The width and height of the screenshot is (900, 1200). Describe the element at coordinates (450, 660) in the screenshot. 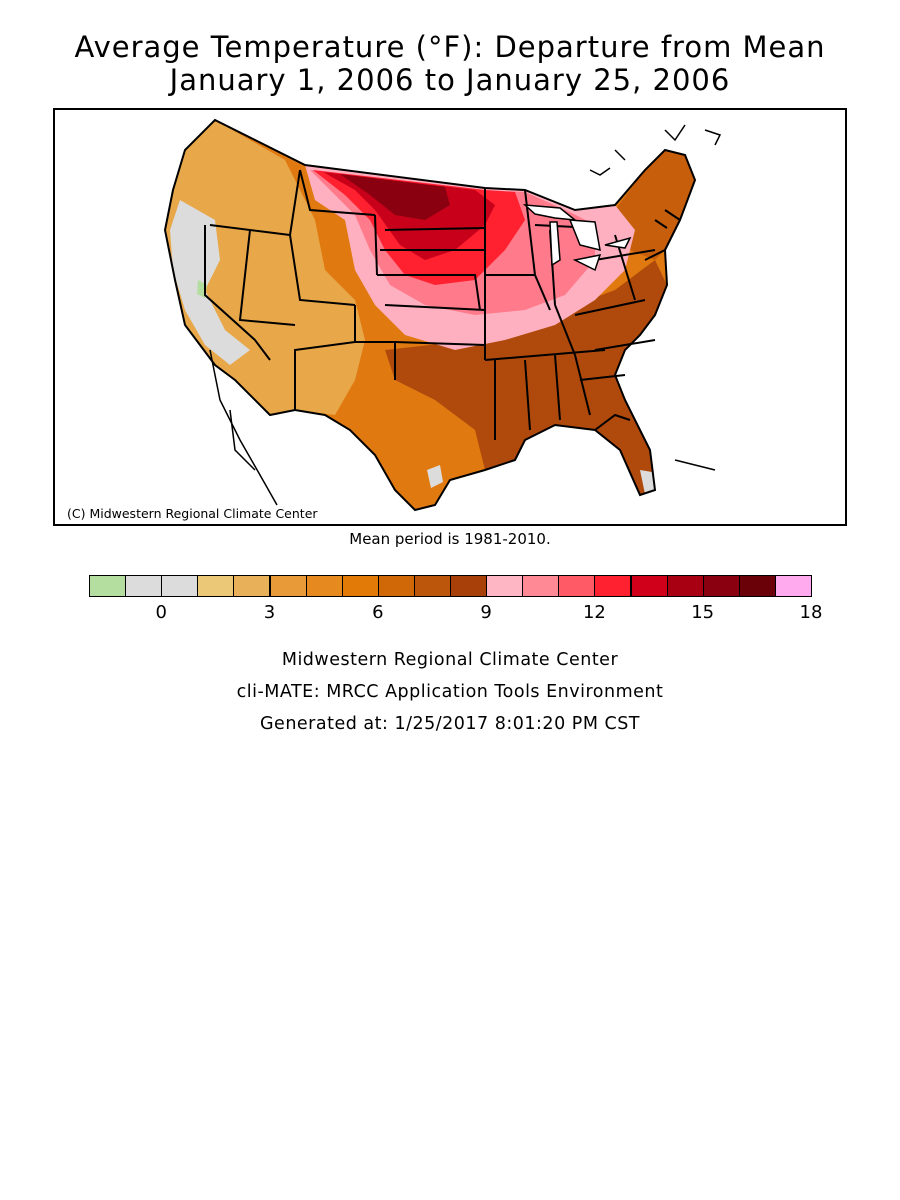

I see `footer-organization: Midwestern Regional Climate Center` at that location.